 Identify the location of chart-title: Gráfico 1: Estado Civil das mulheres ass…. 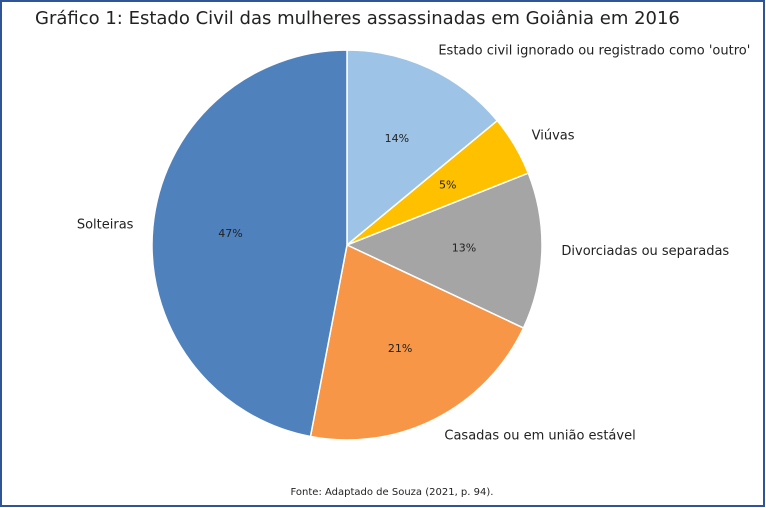
(357, 18).